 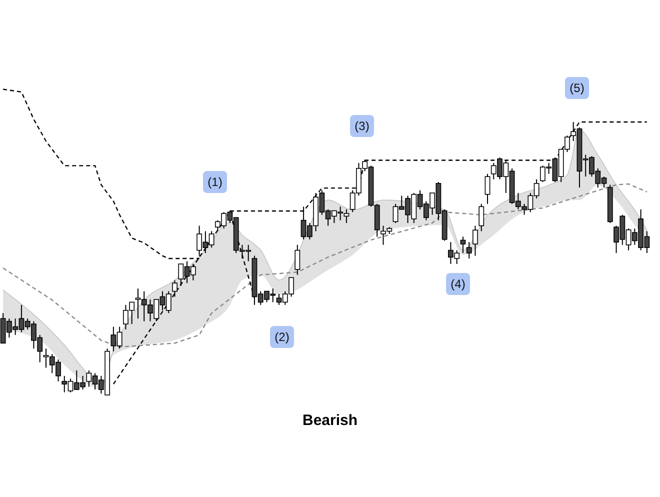 What do you see at coordinates (330, 420) in the screenshot?
I see `text: Bearish` at bounding box center [330, 420].